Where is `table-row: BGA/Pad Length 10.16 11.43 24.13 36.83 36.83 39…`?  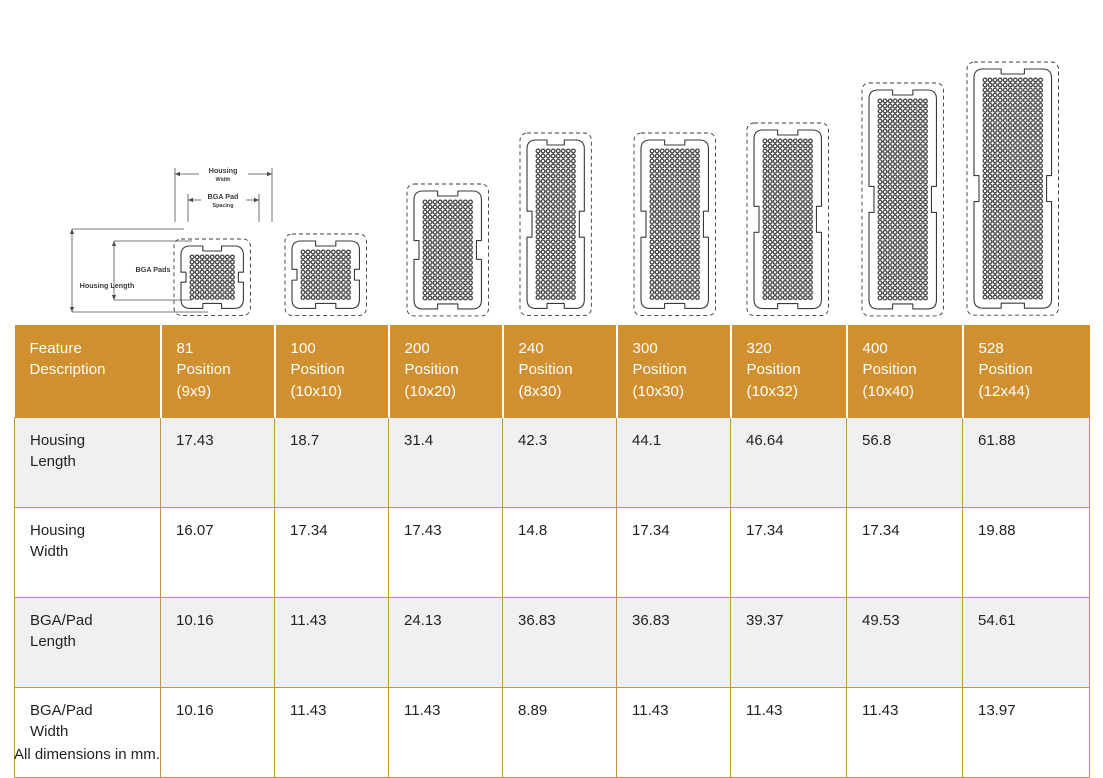
table-row: BGA/Pad Length 10.16 11.43 24.13 36.83 36.83 39… is located at coordinates (552, 642).